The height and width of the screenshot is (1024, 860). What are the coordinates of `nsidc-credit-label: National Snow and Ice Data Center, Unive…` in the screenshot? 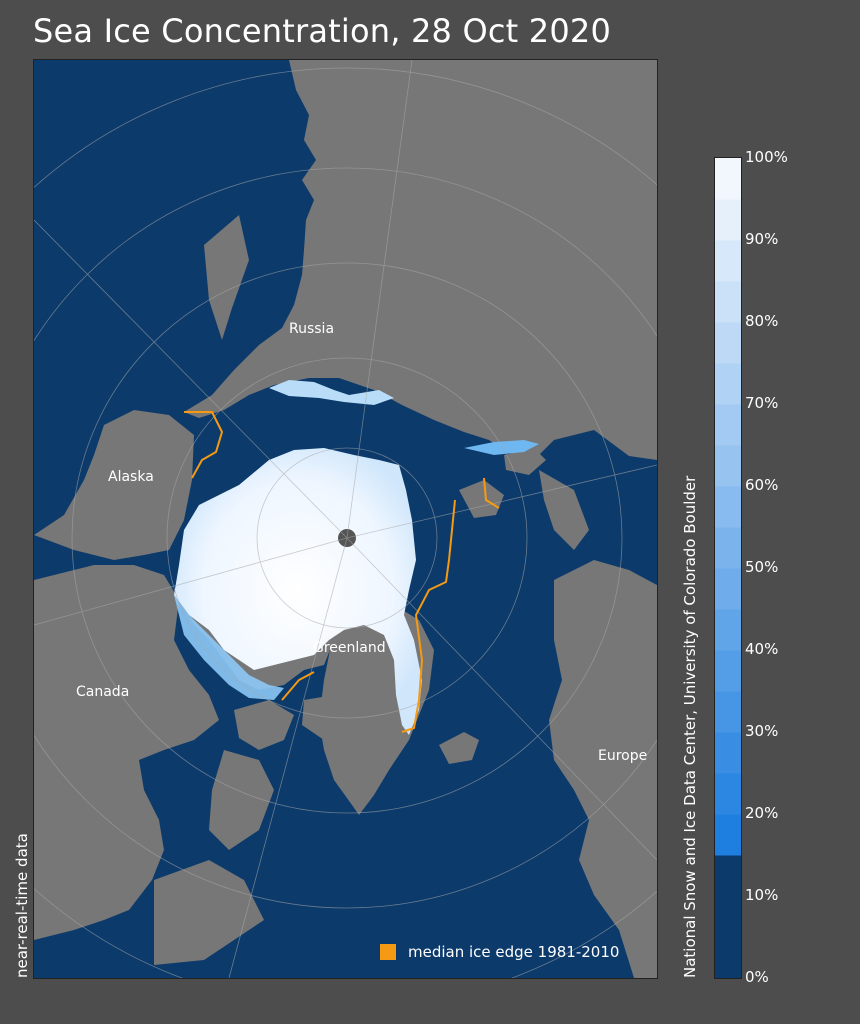 It's located at (690, 726).